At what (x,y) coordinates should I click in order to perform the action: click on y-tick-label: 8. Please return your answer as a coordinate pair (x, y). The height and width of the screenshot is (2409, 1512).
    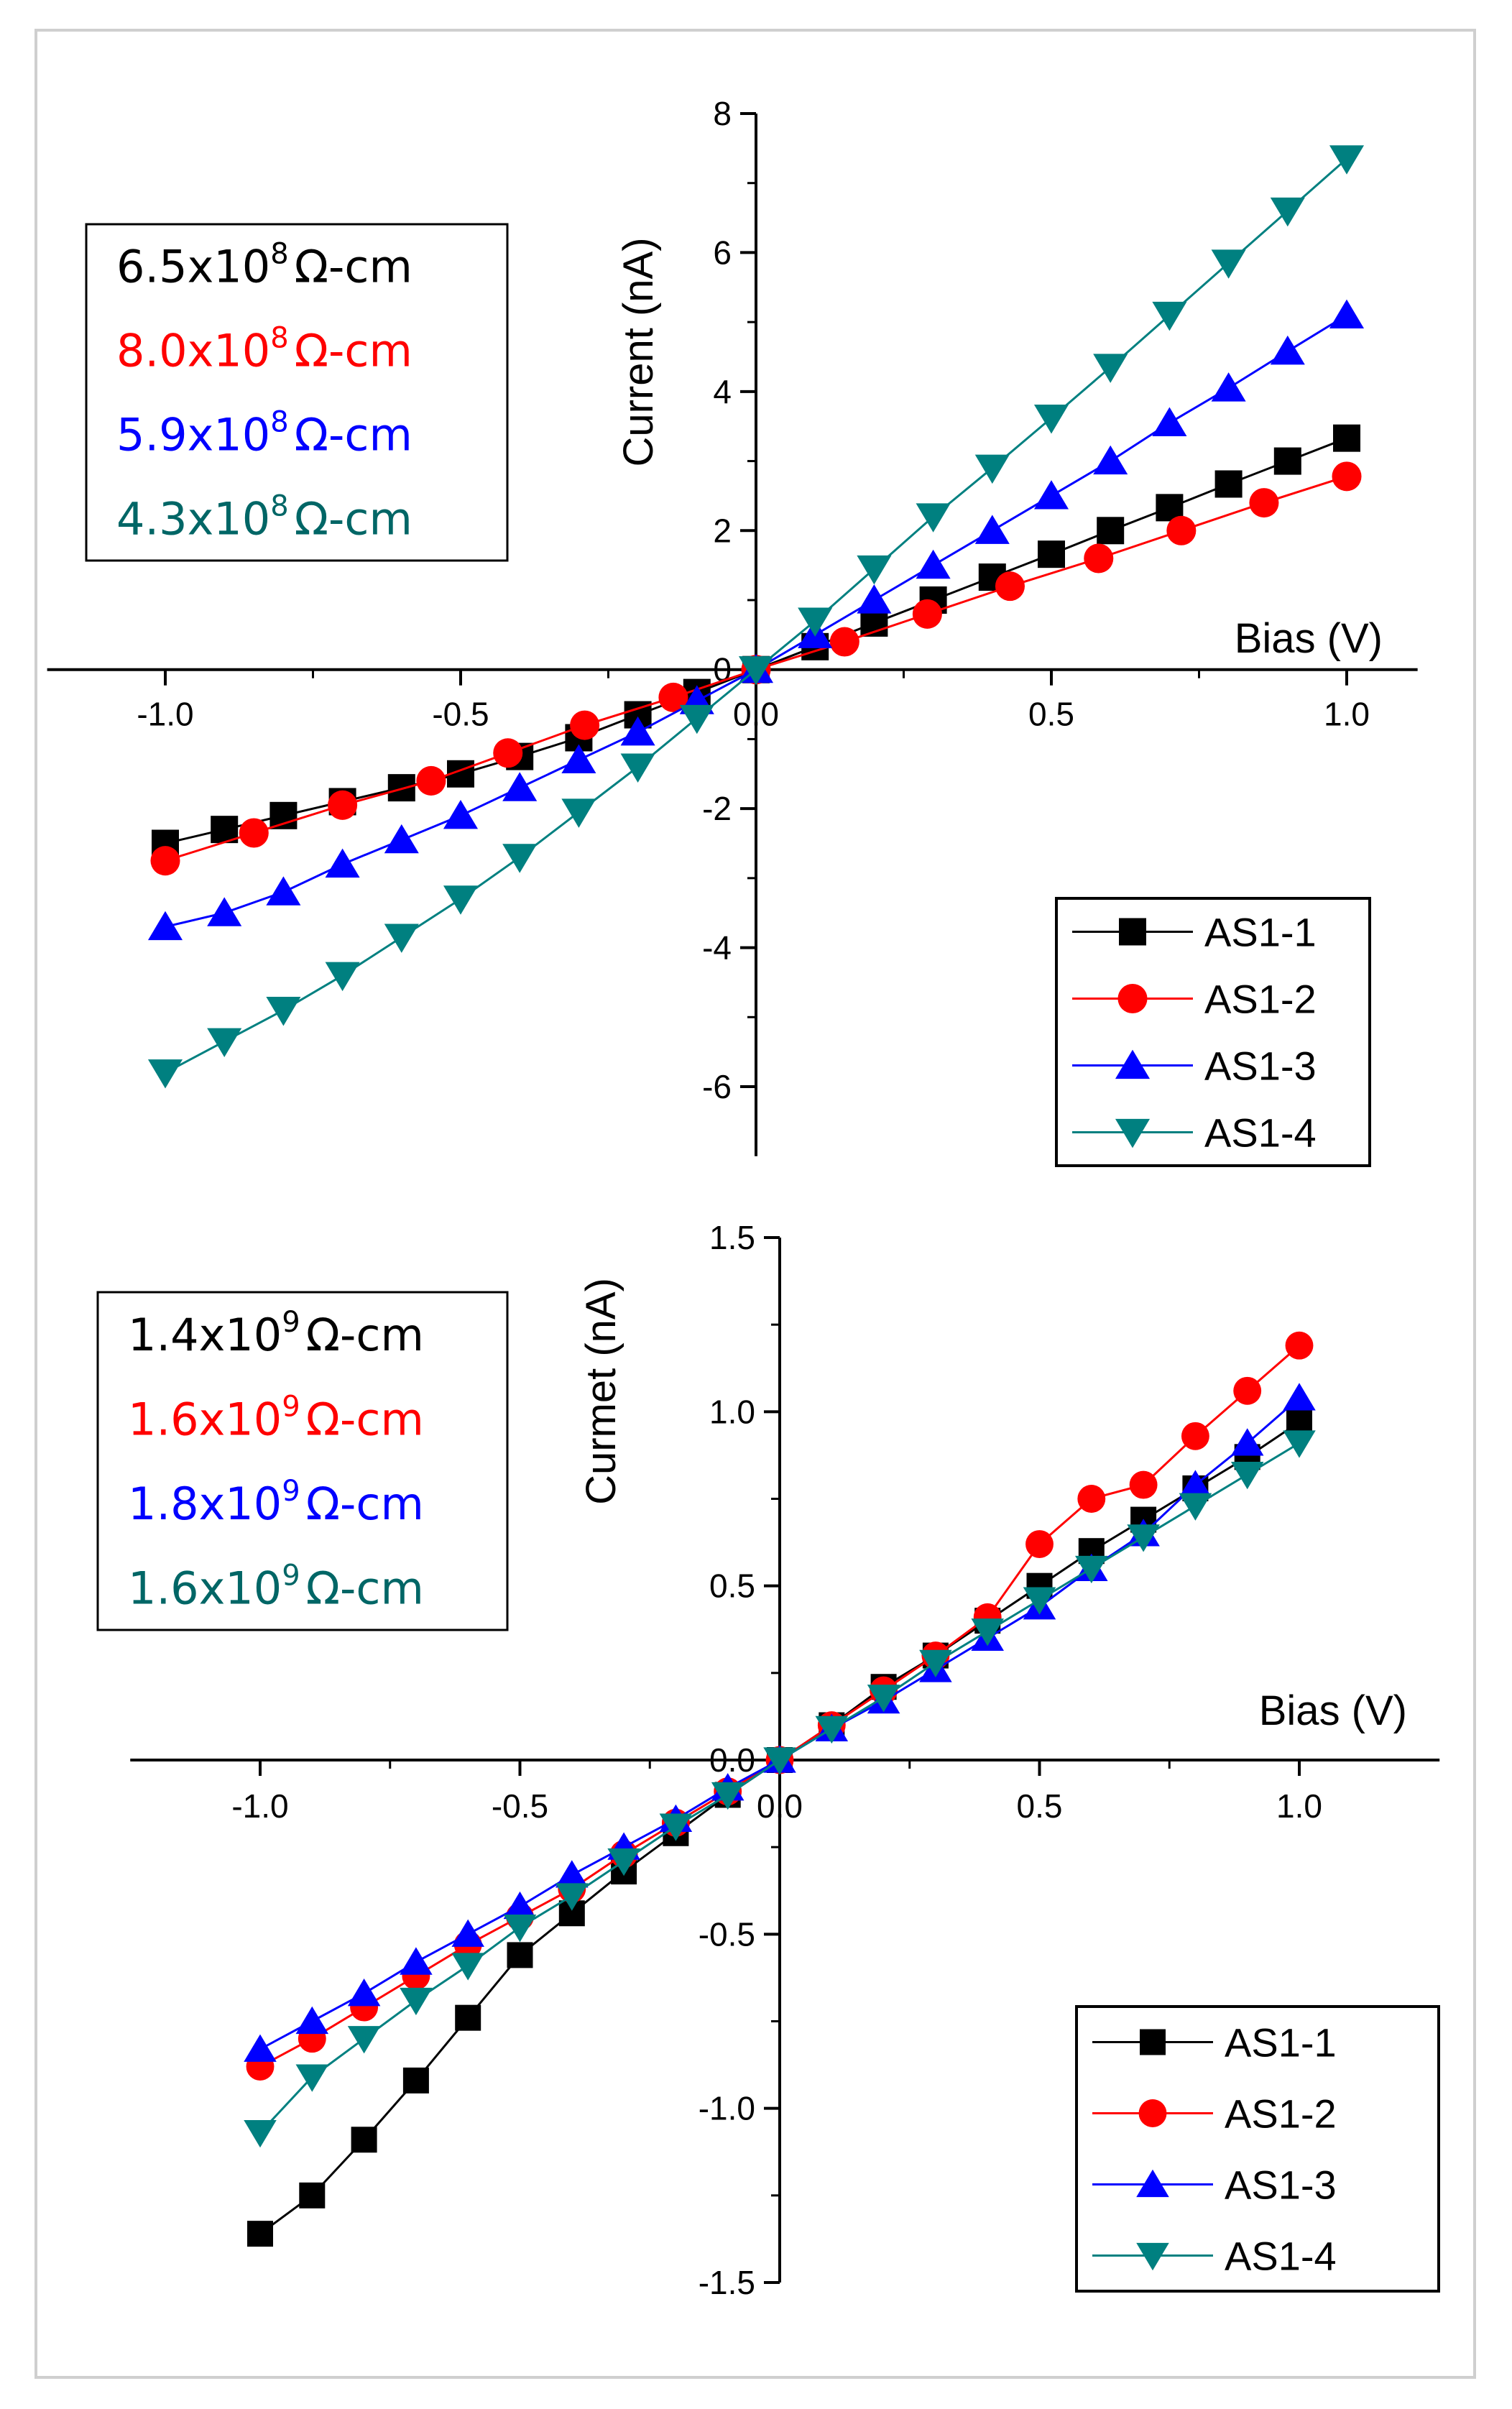
    Looking at the image, I should click on (723, 114).